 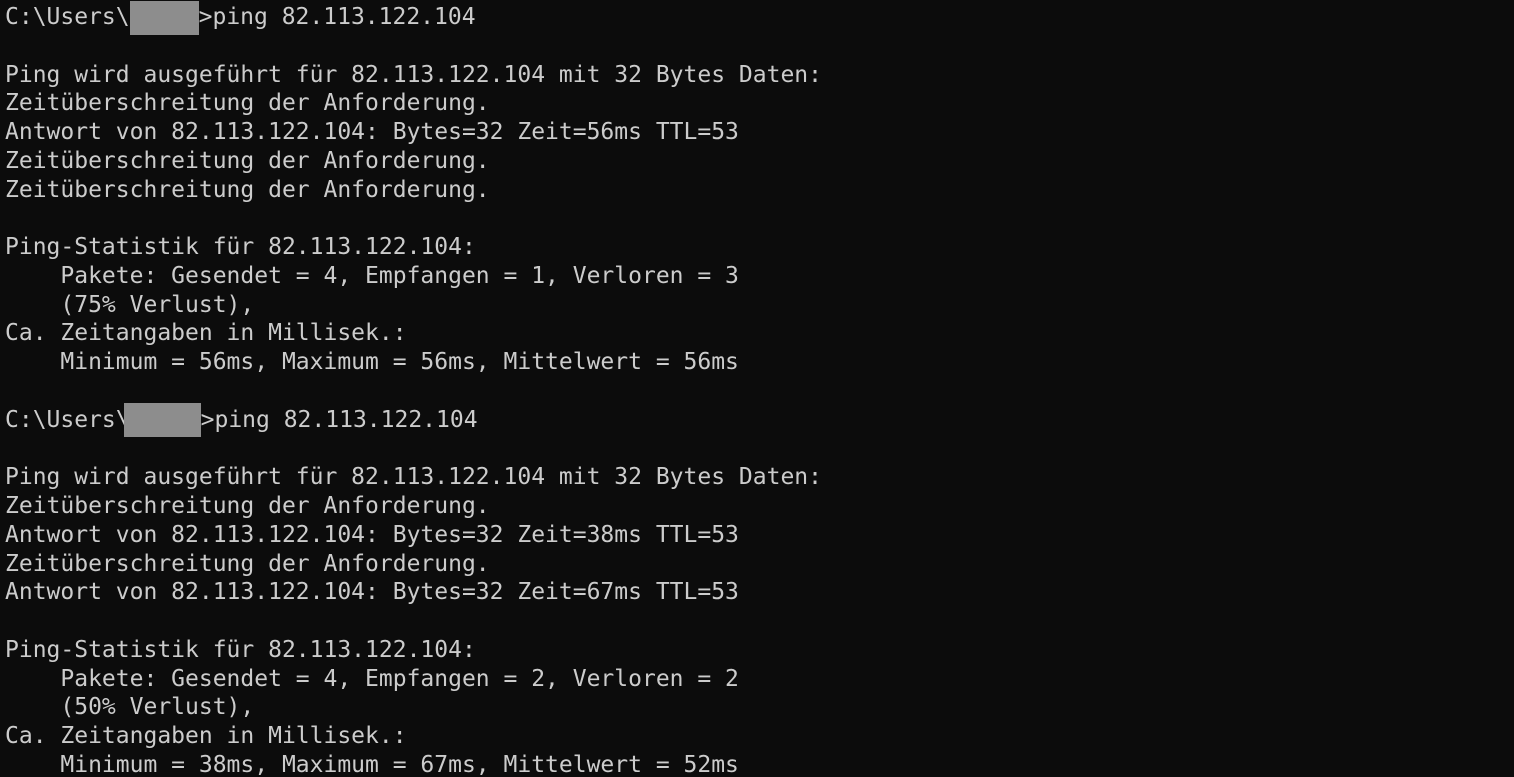 What do you see at coordinates (759, 420) in the screenshot?
I see `terminal-prompt-line-2: C:\Users\ >ping 82.113.122.104` at bounding box center [759, 420].